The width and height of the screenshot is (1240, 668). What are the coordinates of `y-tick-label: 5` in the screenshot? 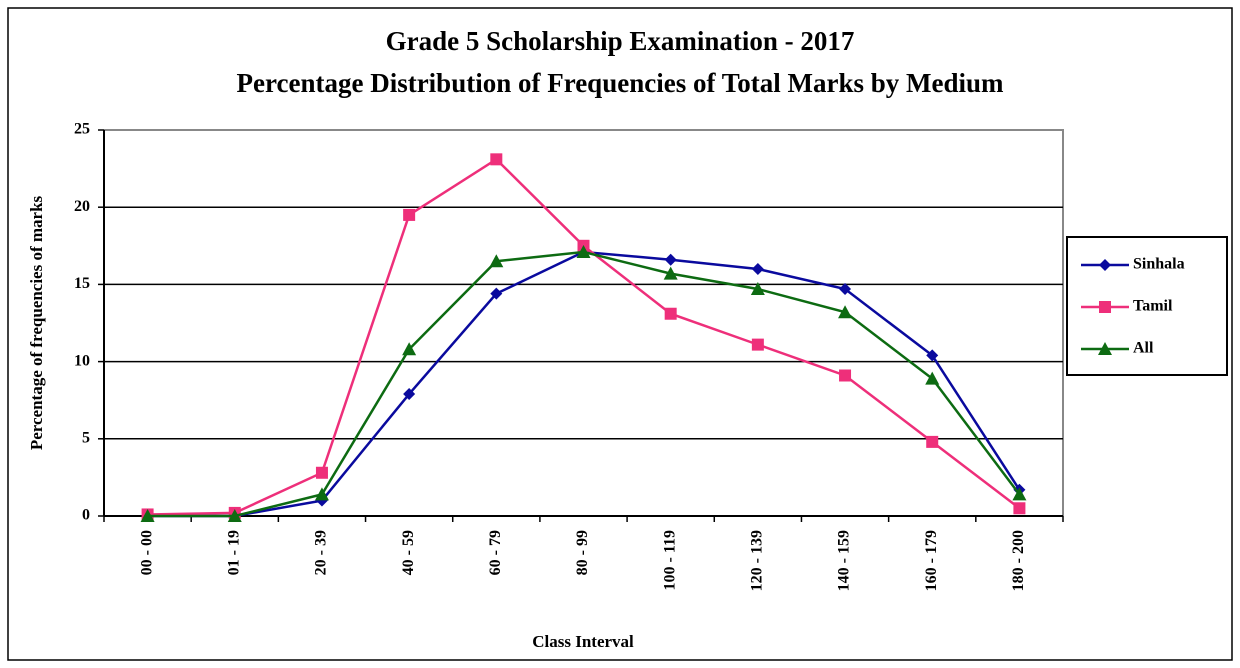 It's located at (86, 437).